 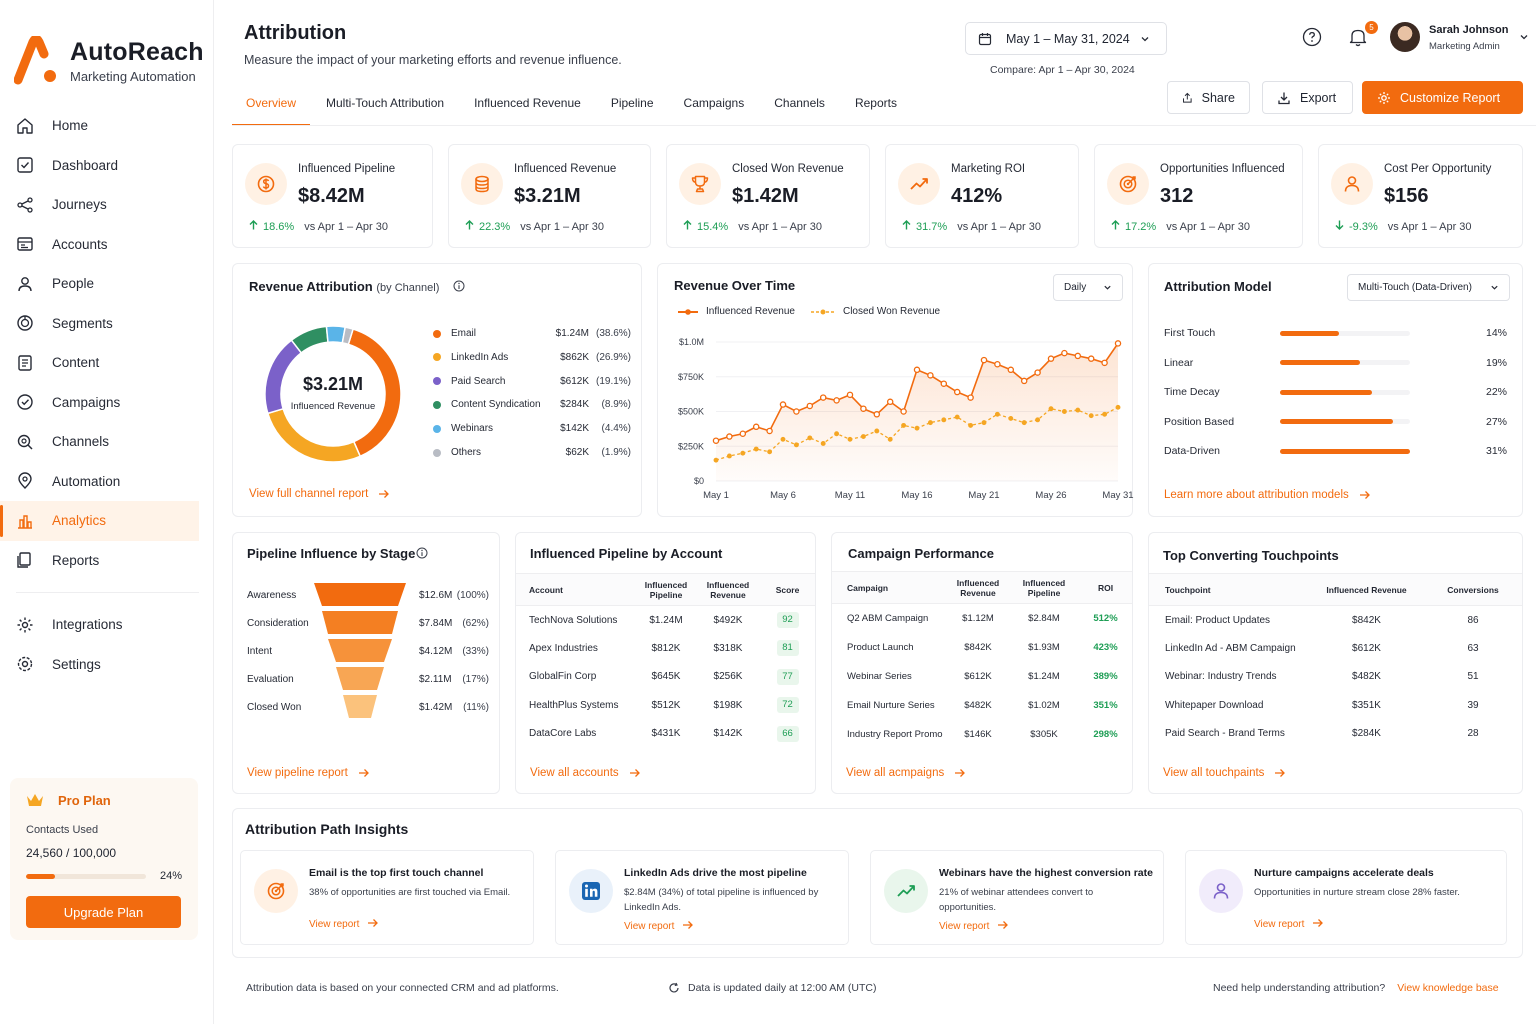 I want to click on tab-campaigns: Campaigns, so click(x=714, y=103).